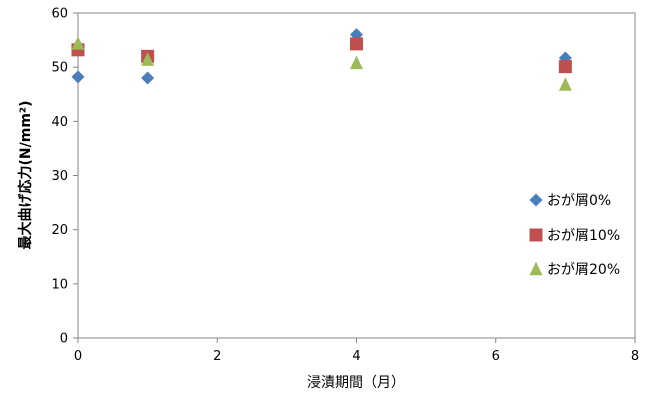  Describe the element at coordinates (59, 230) in the screenshot. I see `y-tick-label: 20` at that location.